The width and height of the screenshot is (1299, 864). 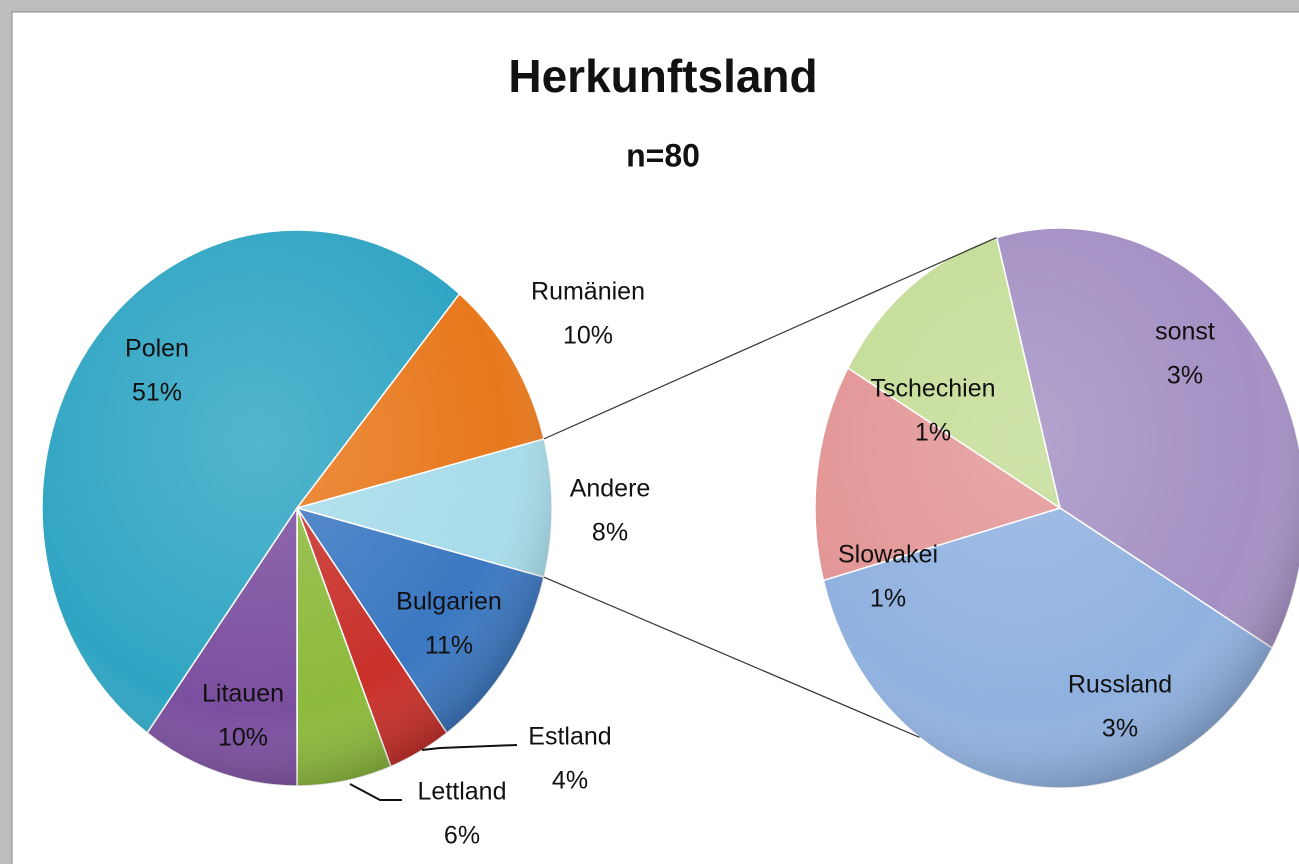 I want to click on slice-label: Bulgarien, so click(x=449, y=602).